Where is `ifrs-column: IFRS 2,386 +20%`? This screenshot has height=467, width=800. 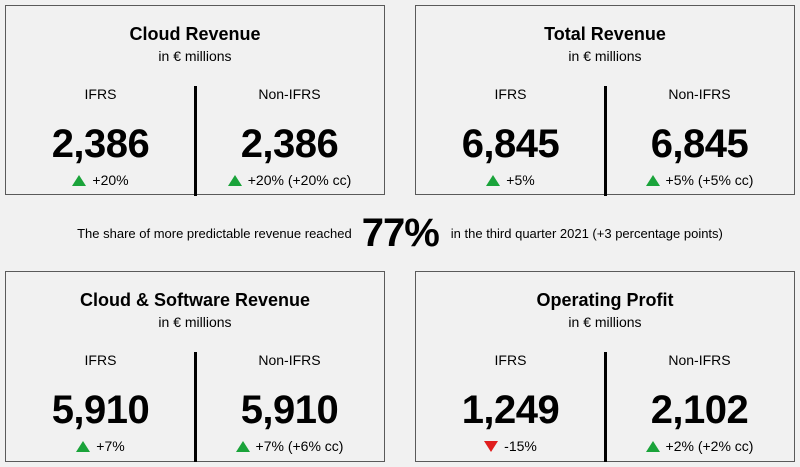
ifrs-column: IFRS 2,386 +20% is located at coordinates (100, 137).